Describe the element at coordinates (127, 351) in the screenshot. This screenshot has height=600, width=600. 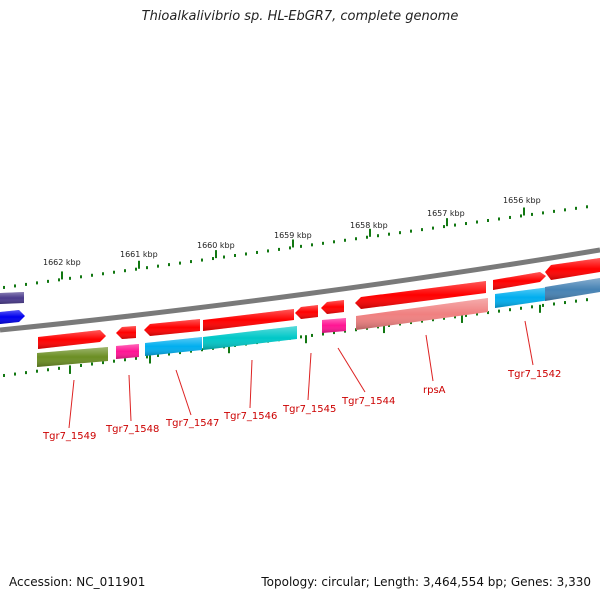
I see `gene-tgr7-1548-cog` at that location.